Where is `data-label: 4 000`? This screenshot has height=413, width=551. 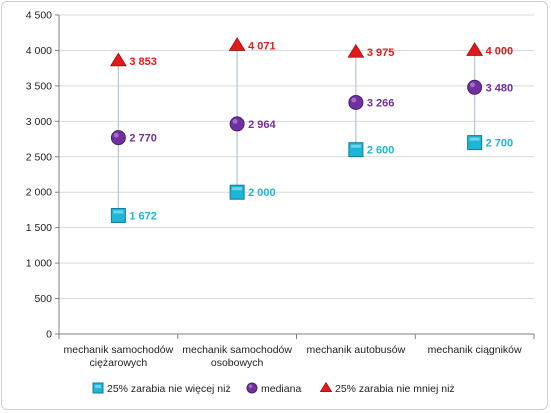 data-label: 4 000 is located at coordinates (500, 51).